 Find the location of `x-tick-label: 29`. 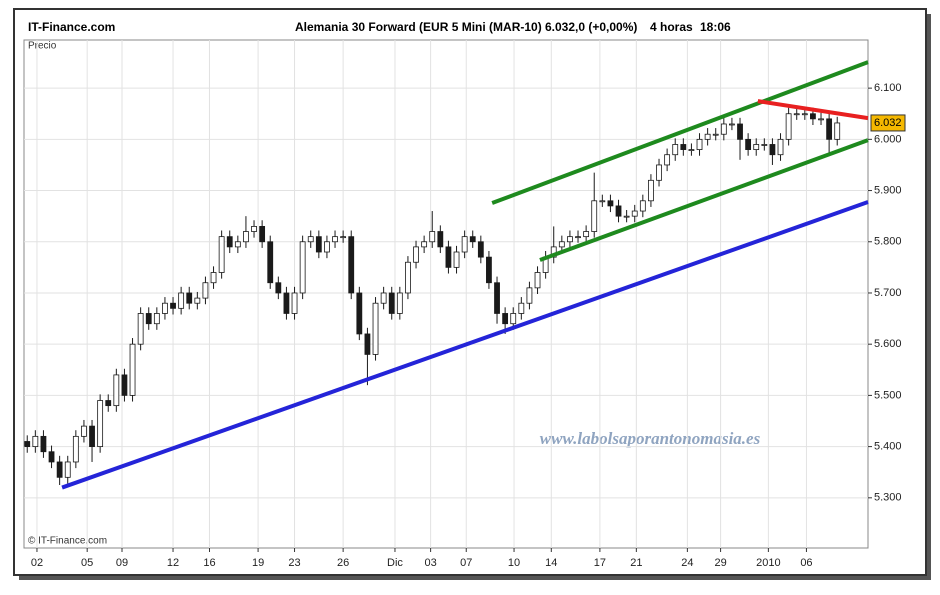

x-tick-label: 29 is located at coordinates (720, 563).